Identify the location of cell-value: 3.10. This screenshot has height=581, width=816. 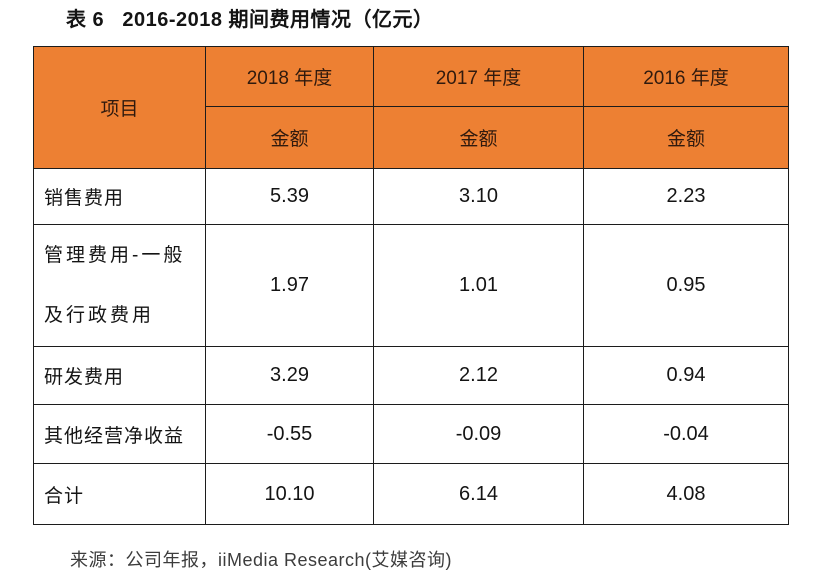
(478, 196).